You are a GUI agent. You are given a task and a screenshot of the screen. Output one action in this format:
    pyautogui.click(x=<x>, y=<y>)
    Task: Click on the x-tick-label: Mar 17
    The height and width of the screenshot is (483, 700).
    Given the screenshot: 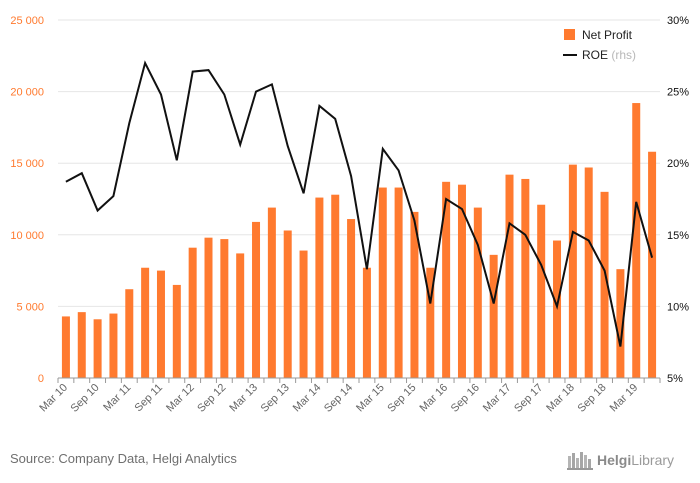 What is the action you would take?
    pyautogui.click(x=497, y=398)
    